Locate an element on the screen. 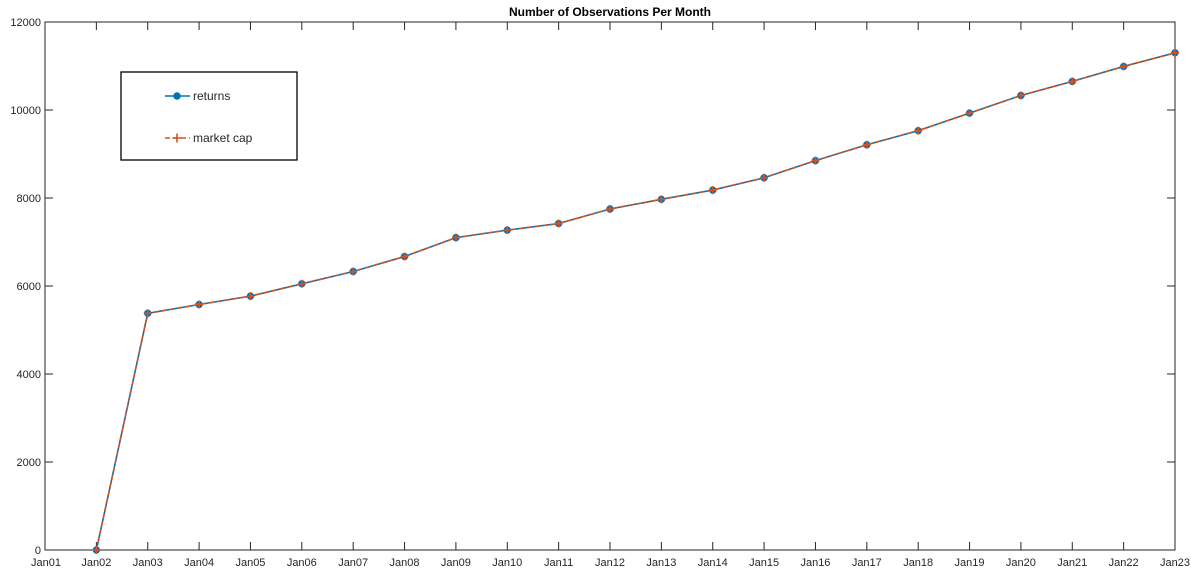  x-tick-label: Jan20 is located at coordinates (1021, 563).